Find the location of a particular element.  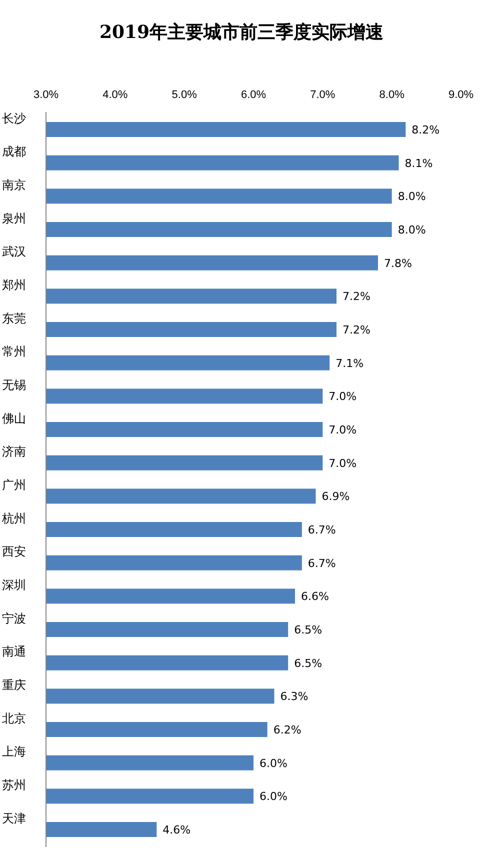

y-tick-label: 杭州 is located at coordinates (13, 518).